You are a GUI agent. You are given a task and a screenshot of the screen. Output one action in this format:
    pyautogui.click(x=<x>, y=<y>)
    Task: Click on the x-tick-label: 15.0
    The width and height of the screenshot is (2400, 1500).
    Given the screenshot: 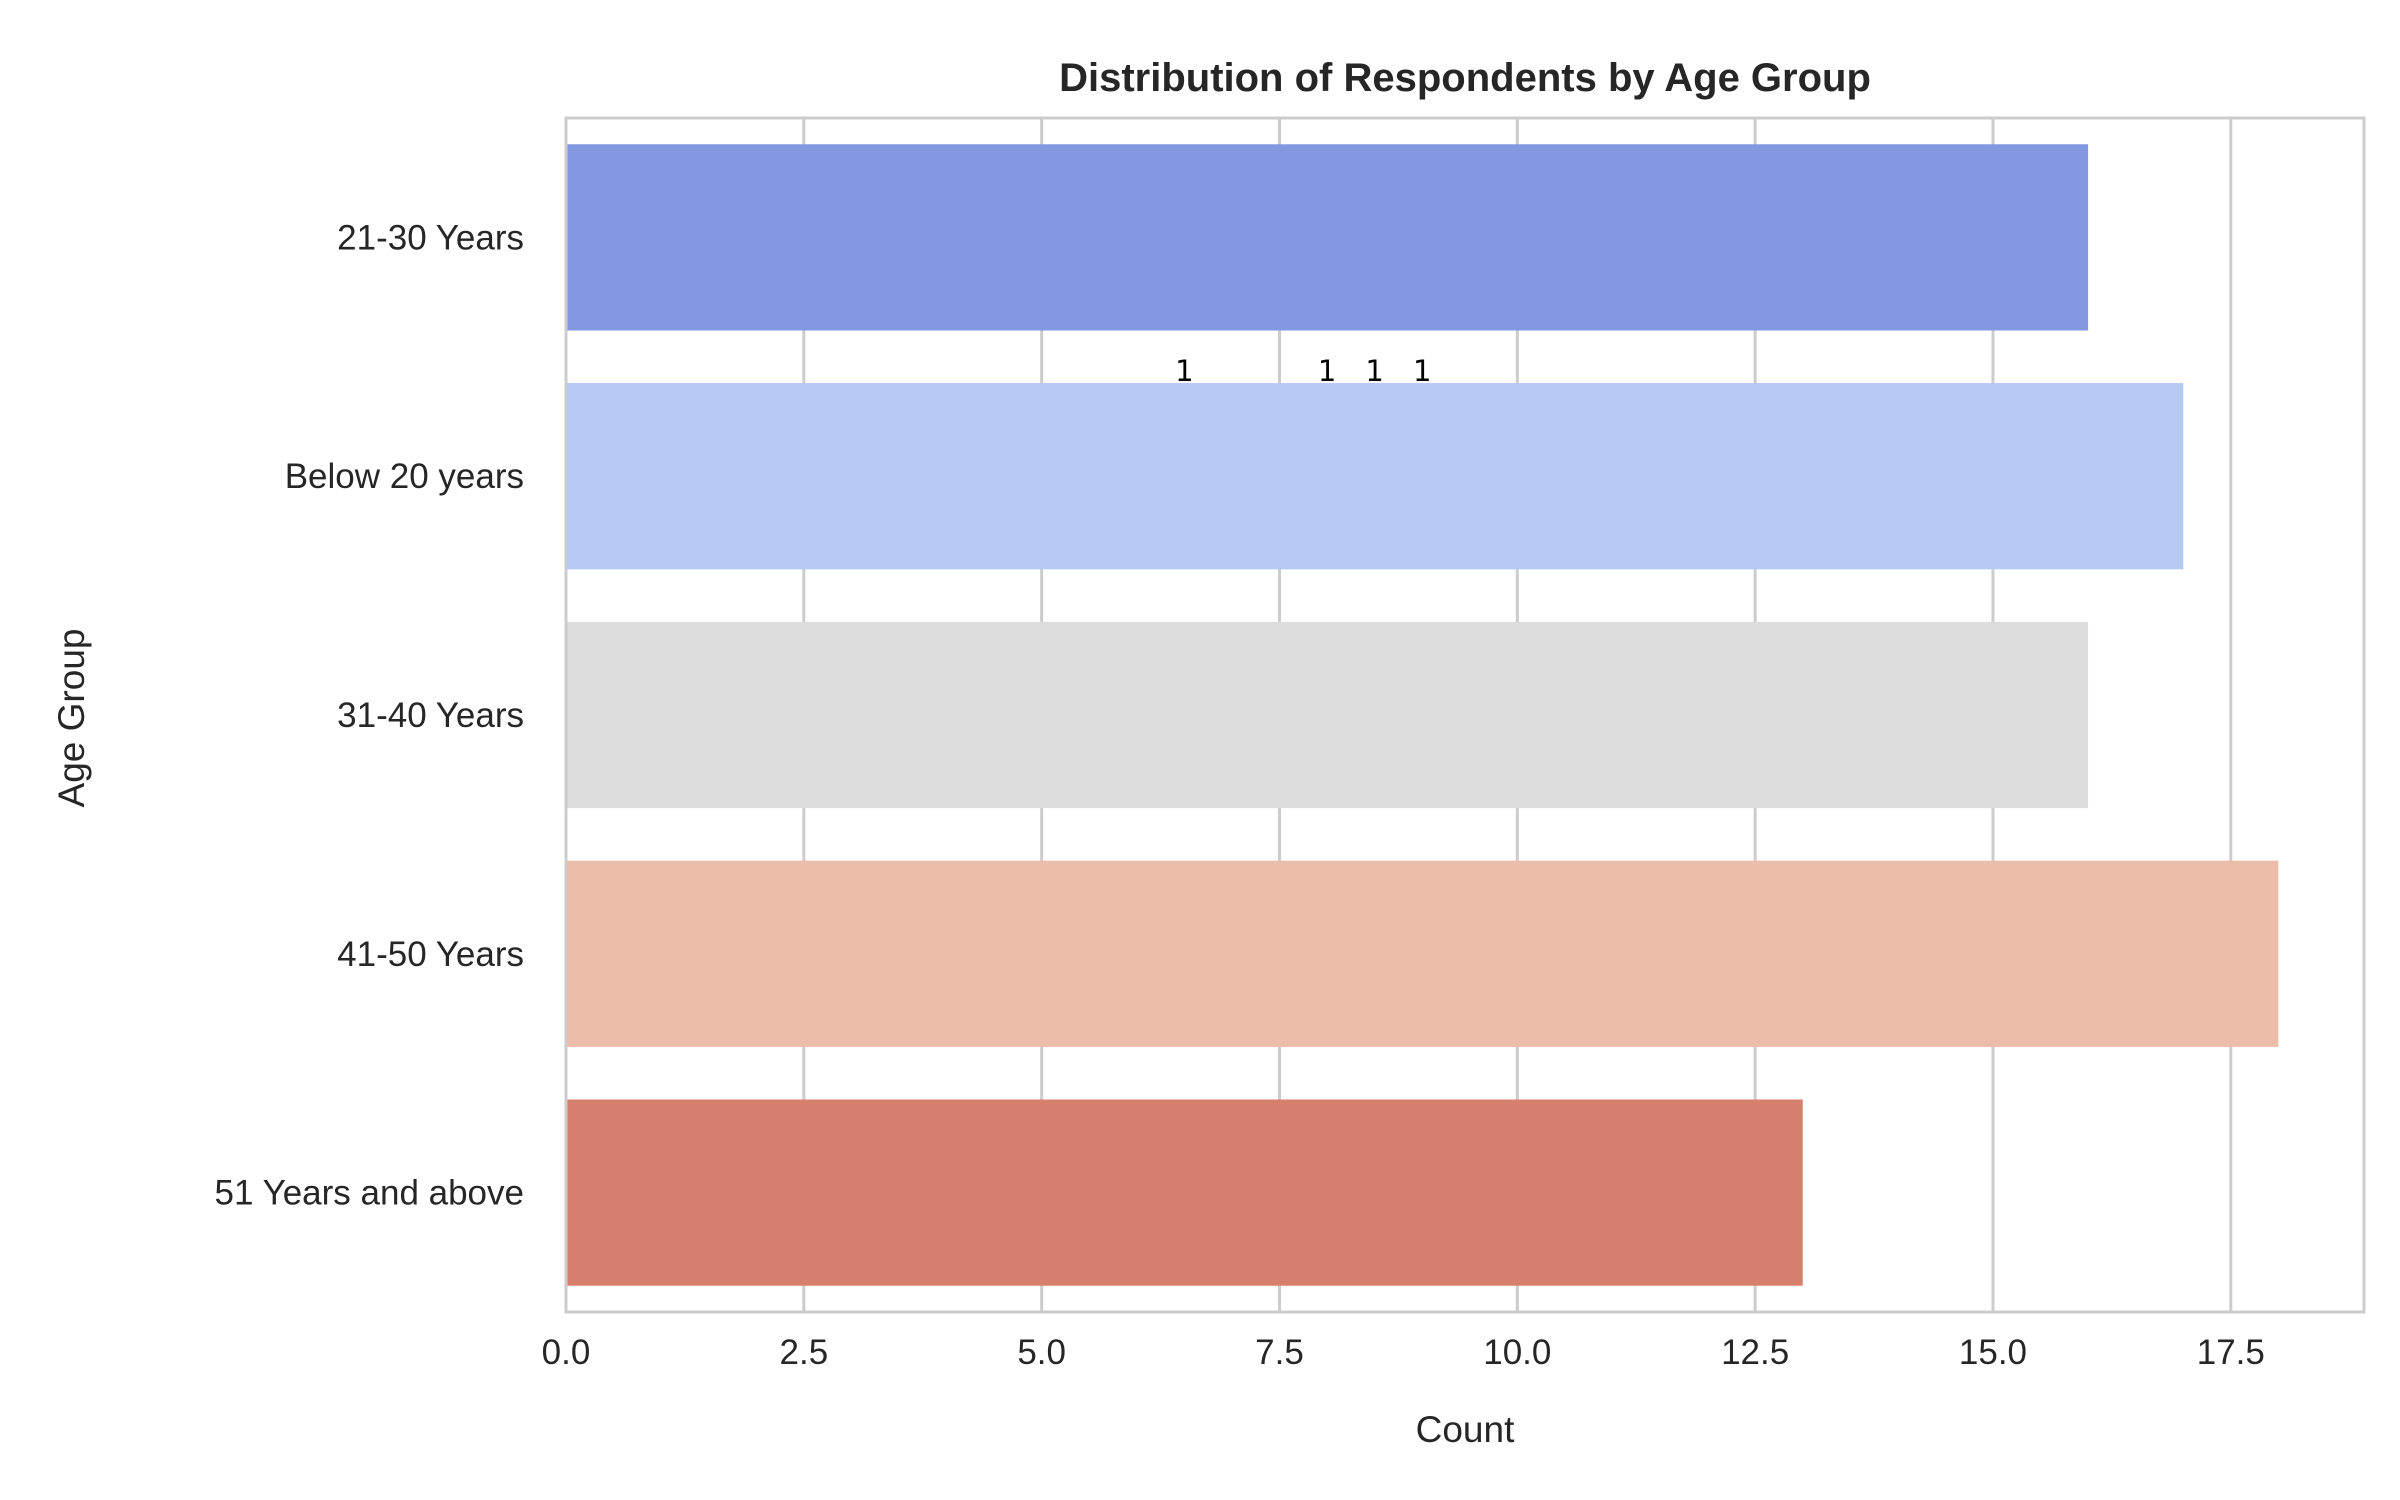 What is the action you would take?
    pyautogui.click(x=1993, y=1352)
    